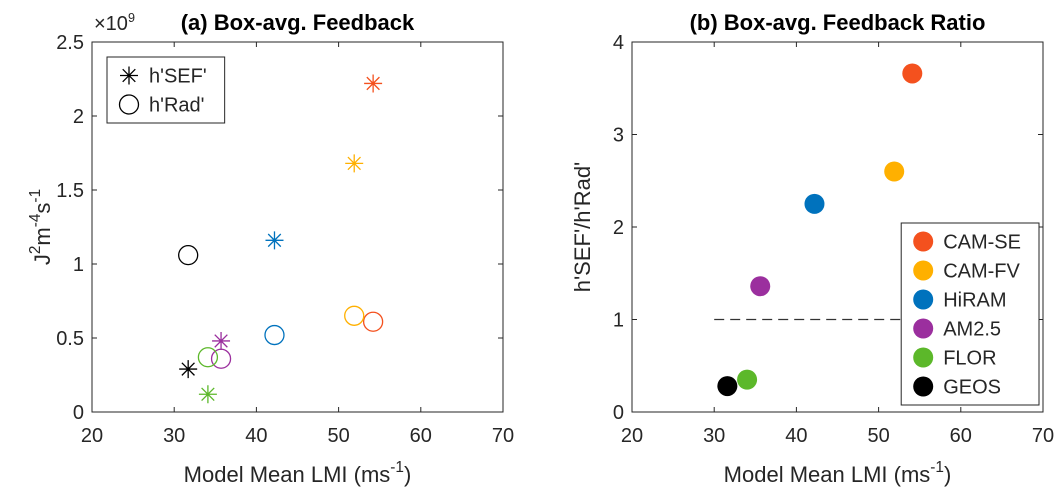 The height and width of the screenshot is (492, 1063). I want to click on legend: h'SEF' h'Rad', so click(162, 91).